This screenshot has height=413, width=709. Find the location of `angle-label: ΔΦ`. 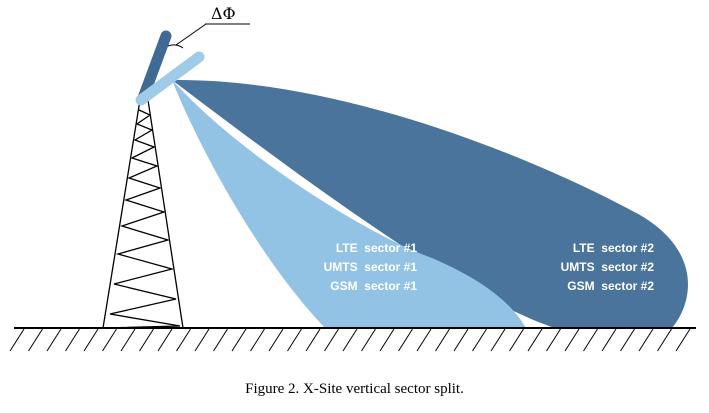

angle-label: ΔΦ is located at coordinates (223, 13).